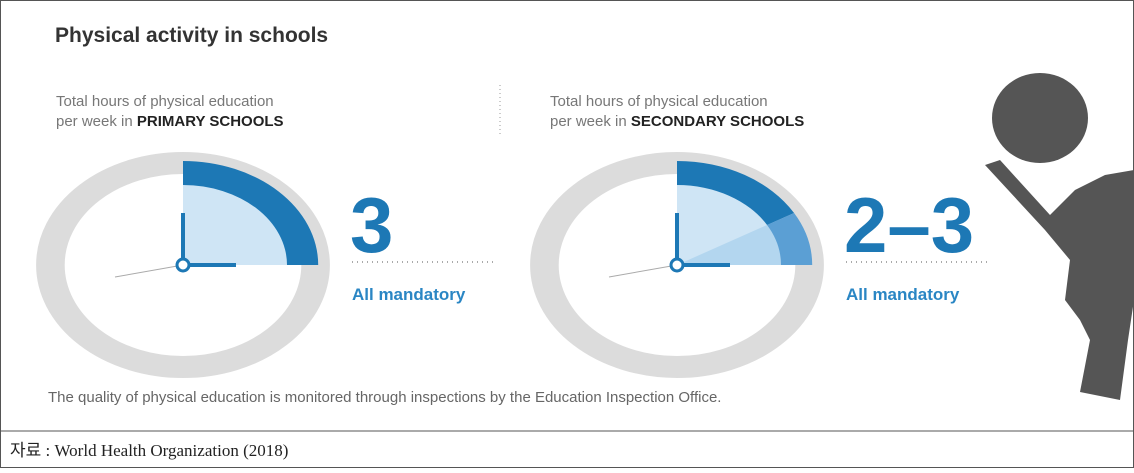  I want to click on clock-fill, so click(242, 219).